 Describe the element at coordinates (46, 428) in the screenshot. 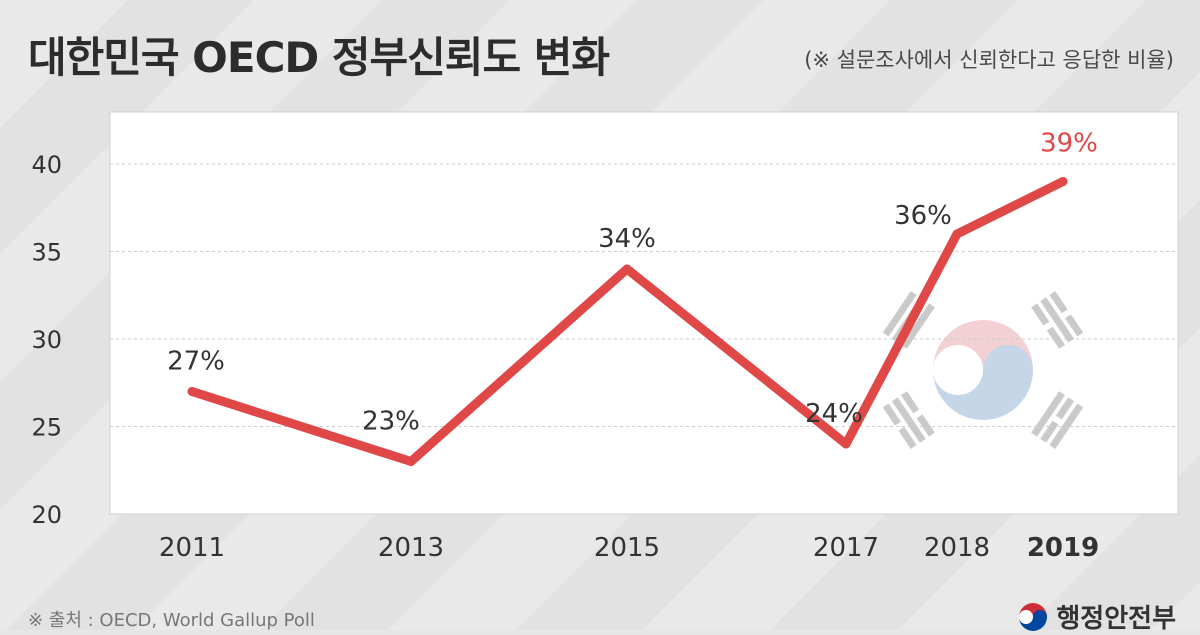

I see `y-tick-label: 25` at that location.